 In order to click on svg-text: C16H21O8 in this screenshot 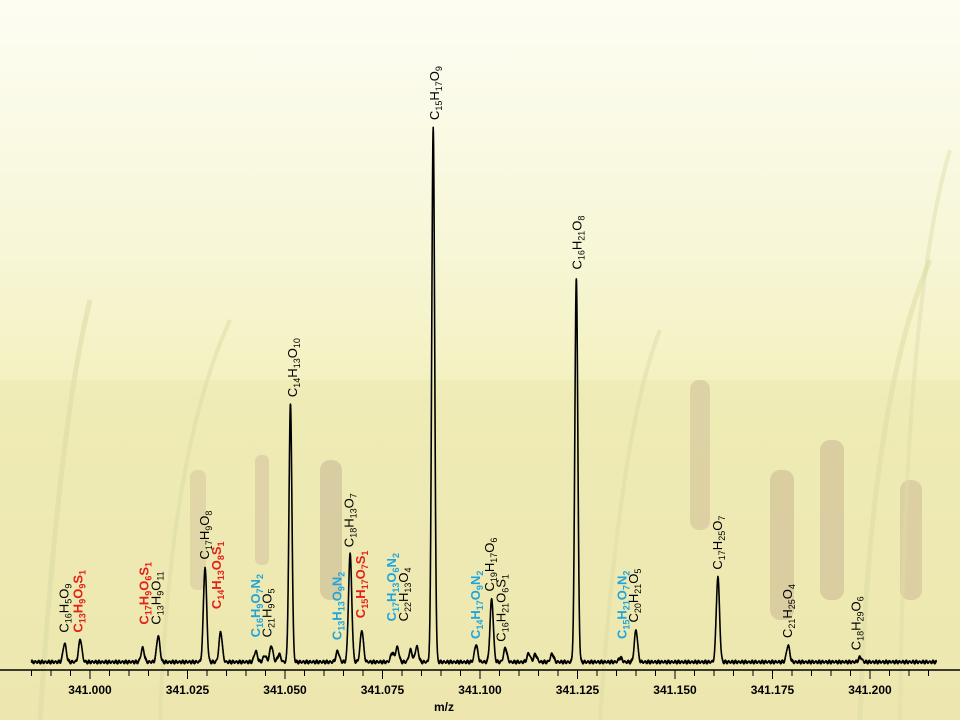, I will do `click(578, 243)`.